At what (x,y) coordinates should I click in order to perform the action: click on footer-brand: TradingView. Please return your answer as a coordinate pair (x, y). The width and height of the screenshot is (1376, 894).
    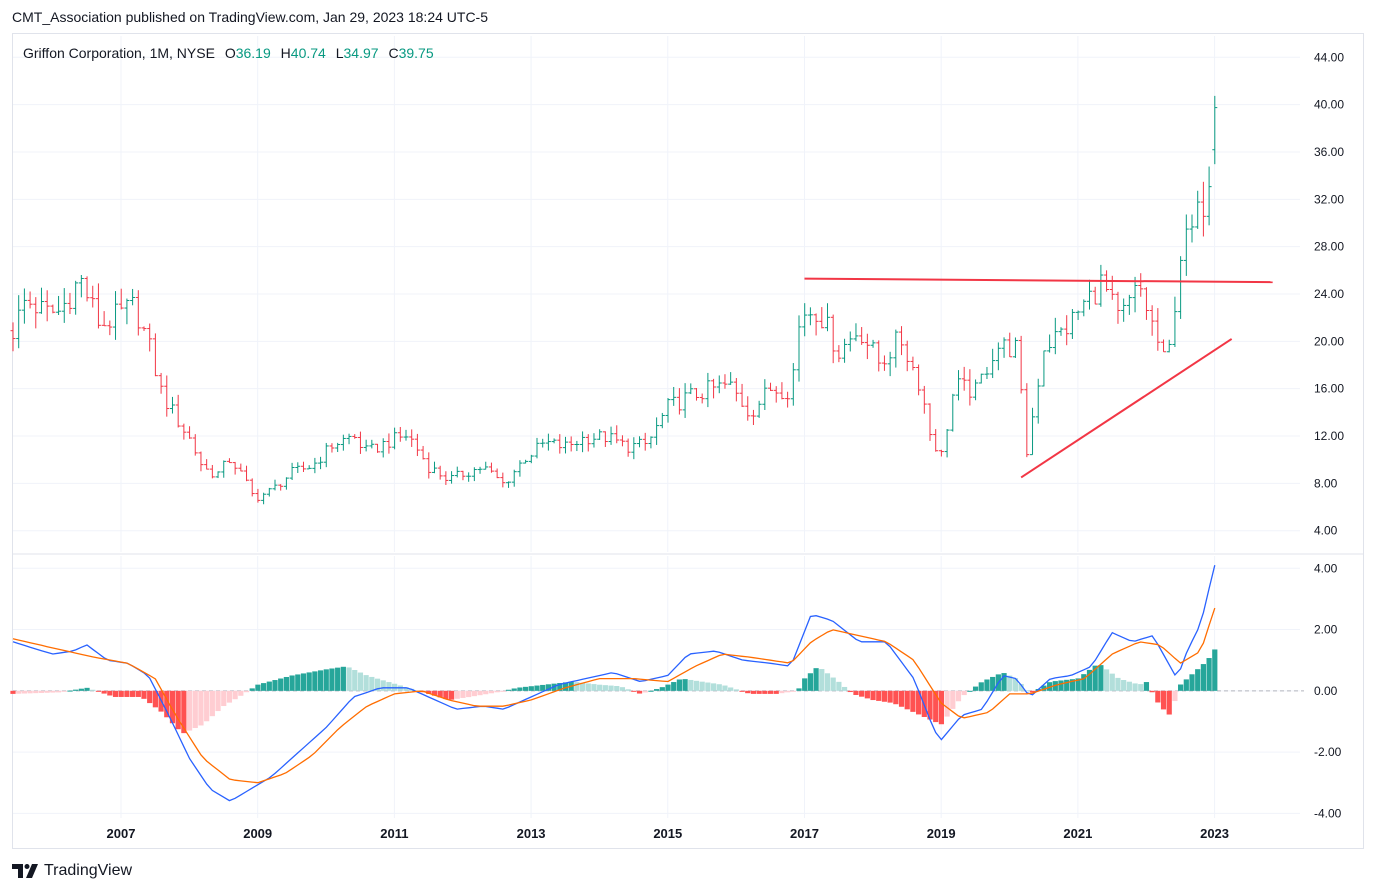
    Looking at the image, I should click on (72, 871).